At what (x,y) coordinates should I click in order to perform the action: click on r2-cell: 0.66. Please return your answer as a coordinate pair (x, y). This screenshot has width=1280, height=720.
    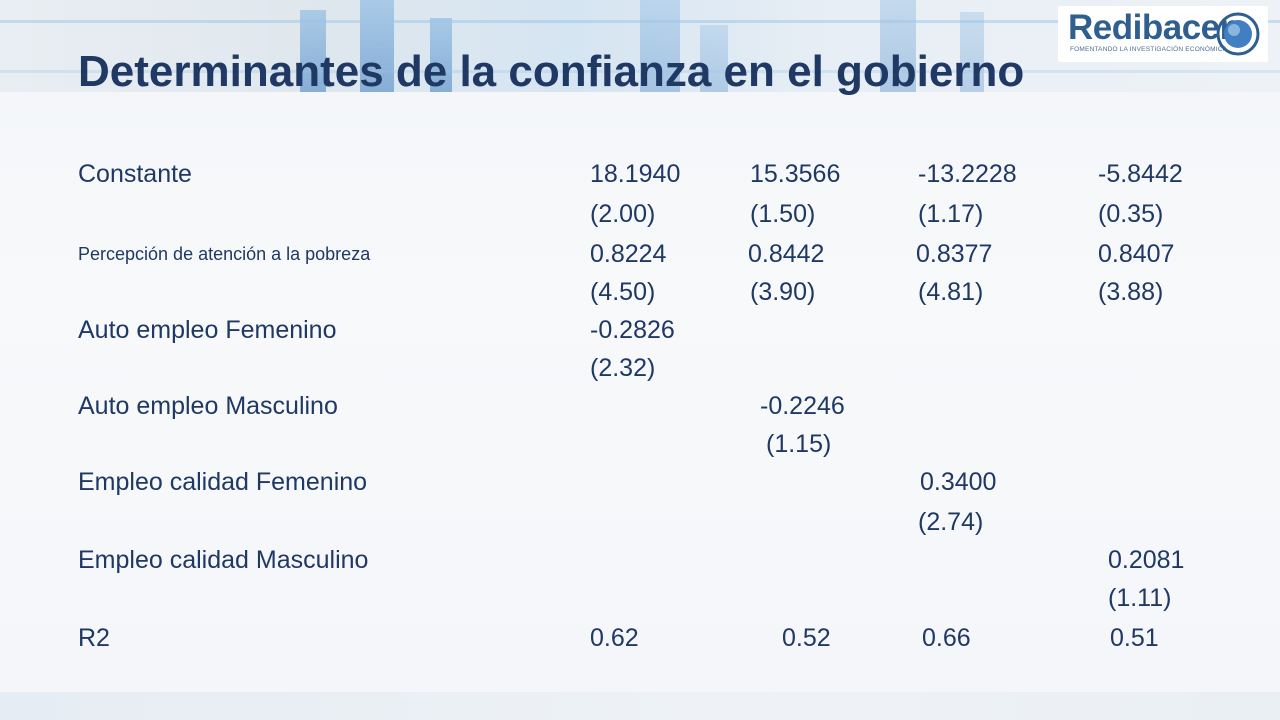
    Looking at the image, I should click on (946, 638).